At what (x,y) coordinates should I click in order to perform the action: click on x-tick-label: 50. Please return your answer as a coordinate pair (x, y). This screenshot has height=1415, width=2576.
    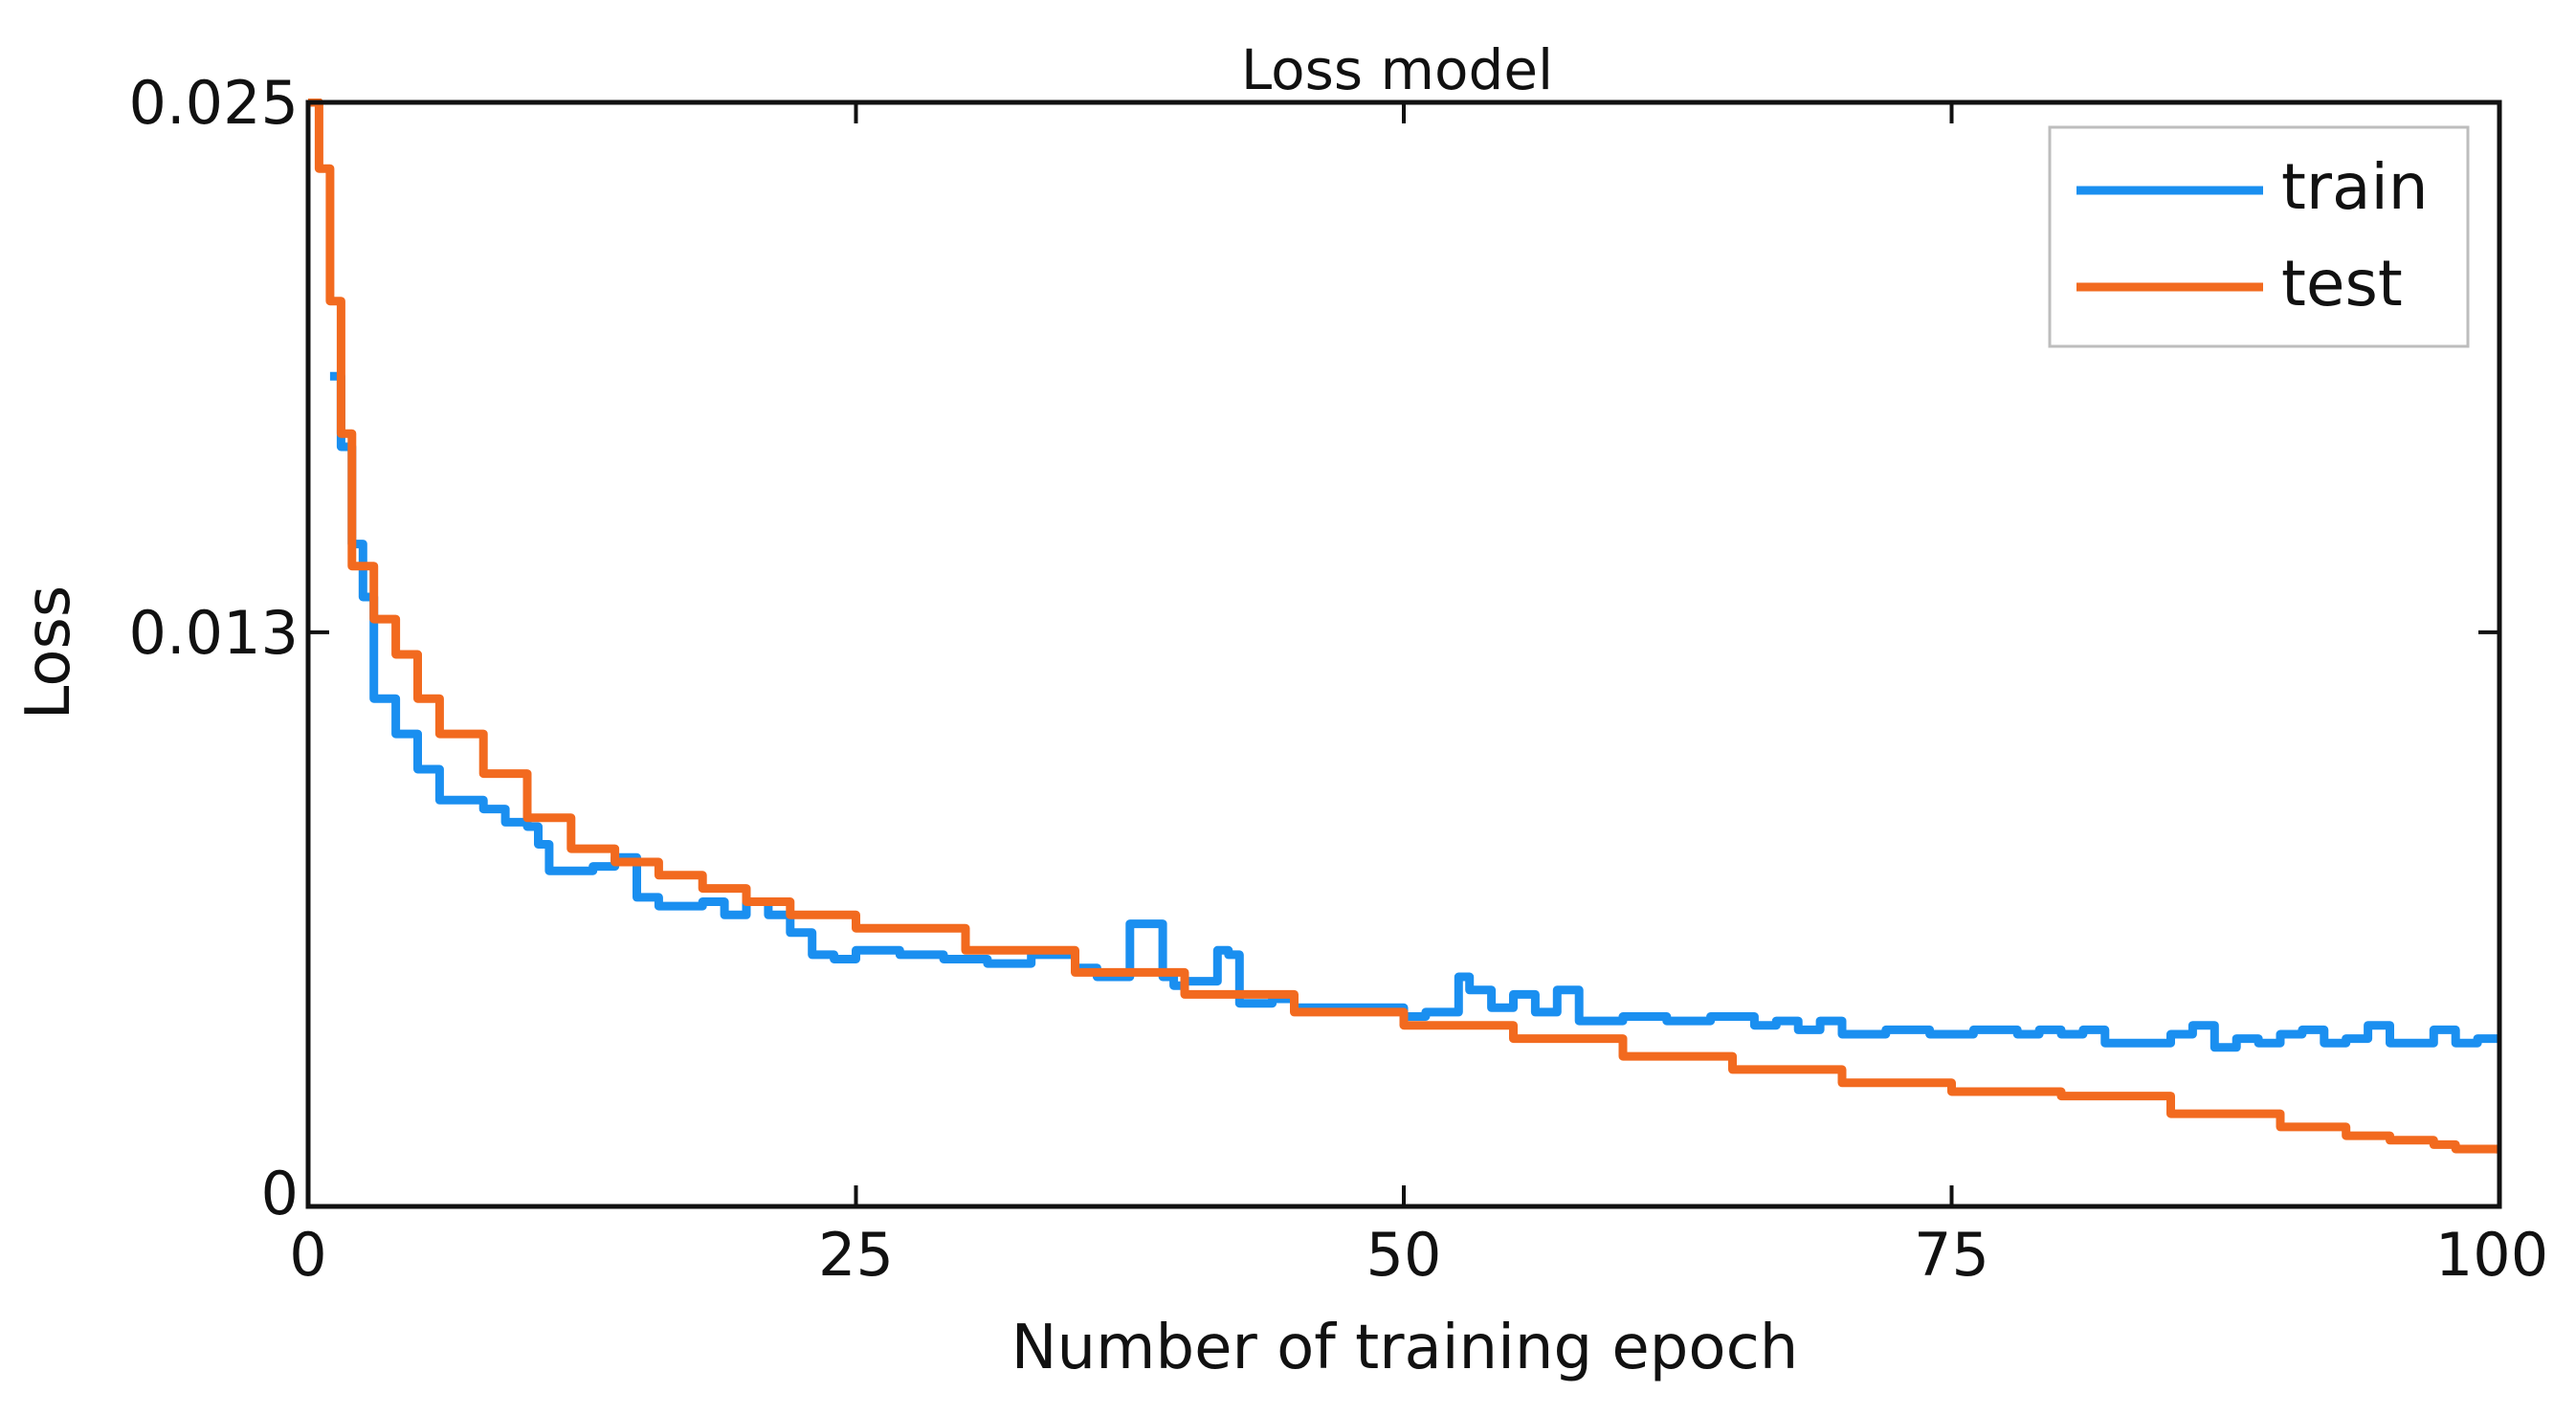
    Looking at the image, I should click on (1404, 1255).